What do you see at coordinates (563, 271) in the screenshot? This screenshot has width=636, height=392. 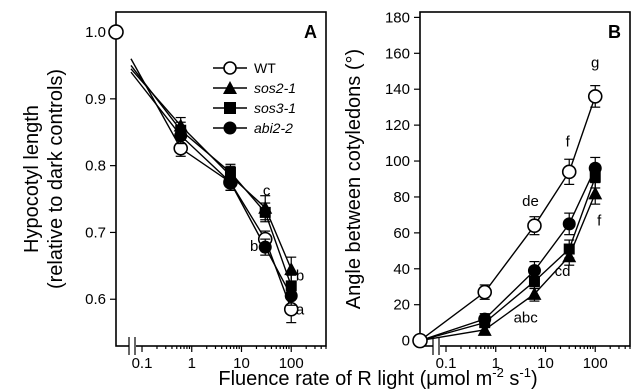 I see `panel-b-significance-letter: cd` at bounding box center [563, 271].